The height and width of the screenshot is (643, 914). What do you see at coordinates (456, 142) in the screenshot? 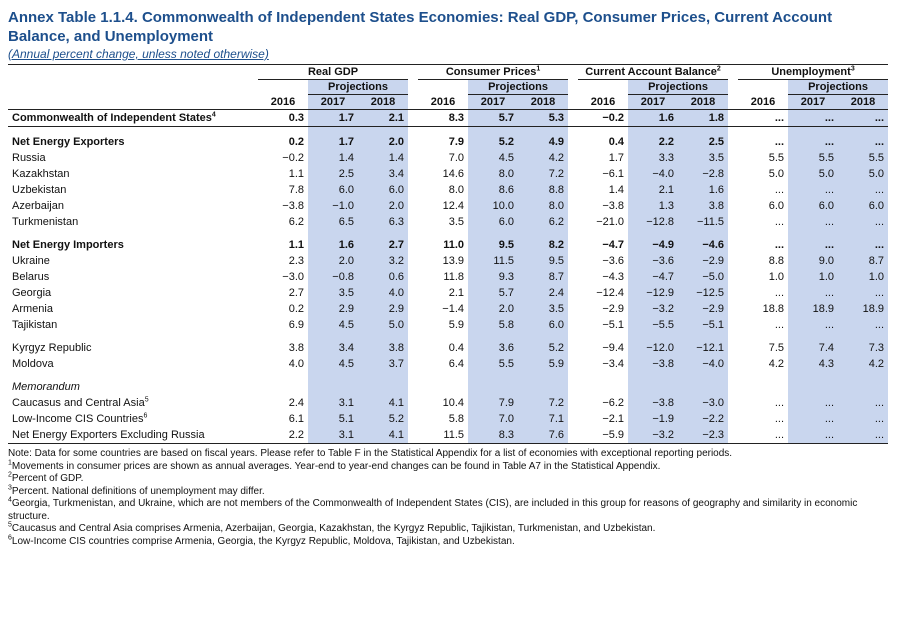
I see `value-cell: 7.9` at bounding box center [456, 142].